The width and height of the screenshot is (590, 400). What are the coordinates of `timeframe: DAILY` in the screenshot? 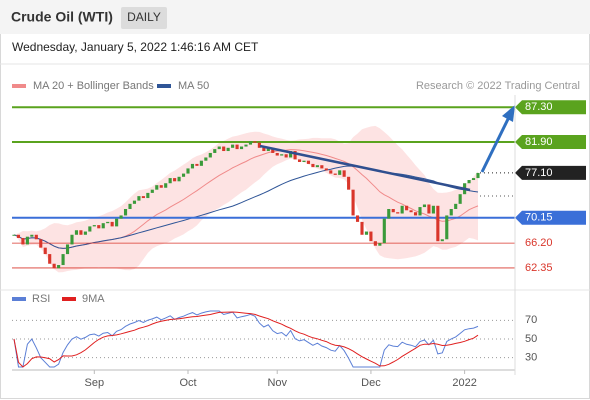 It's located at (144, 17).